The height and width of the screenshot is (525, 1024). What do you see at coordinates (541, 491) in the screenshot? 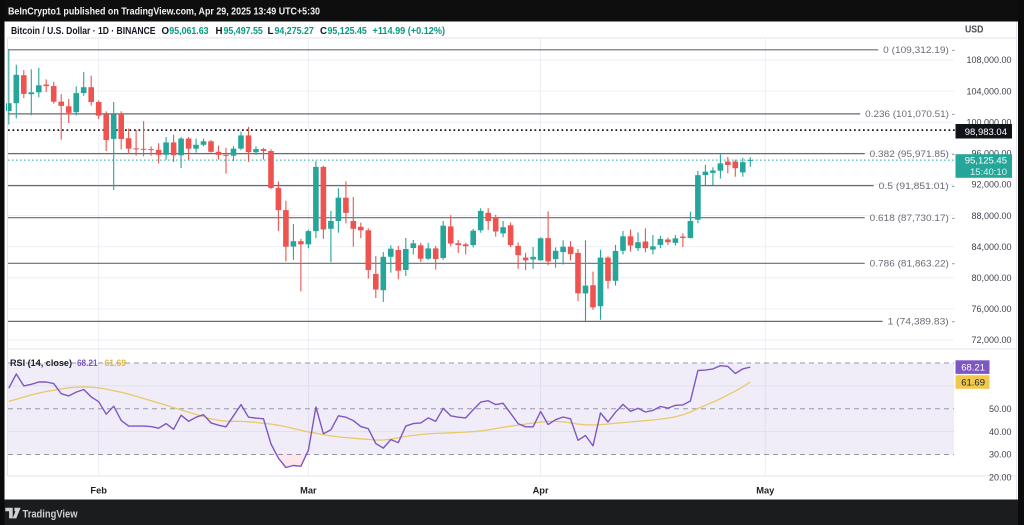
I see `svg-text: Apr` at bounding box center [541, 491].